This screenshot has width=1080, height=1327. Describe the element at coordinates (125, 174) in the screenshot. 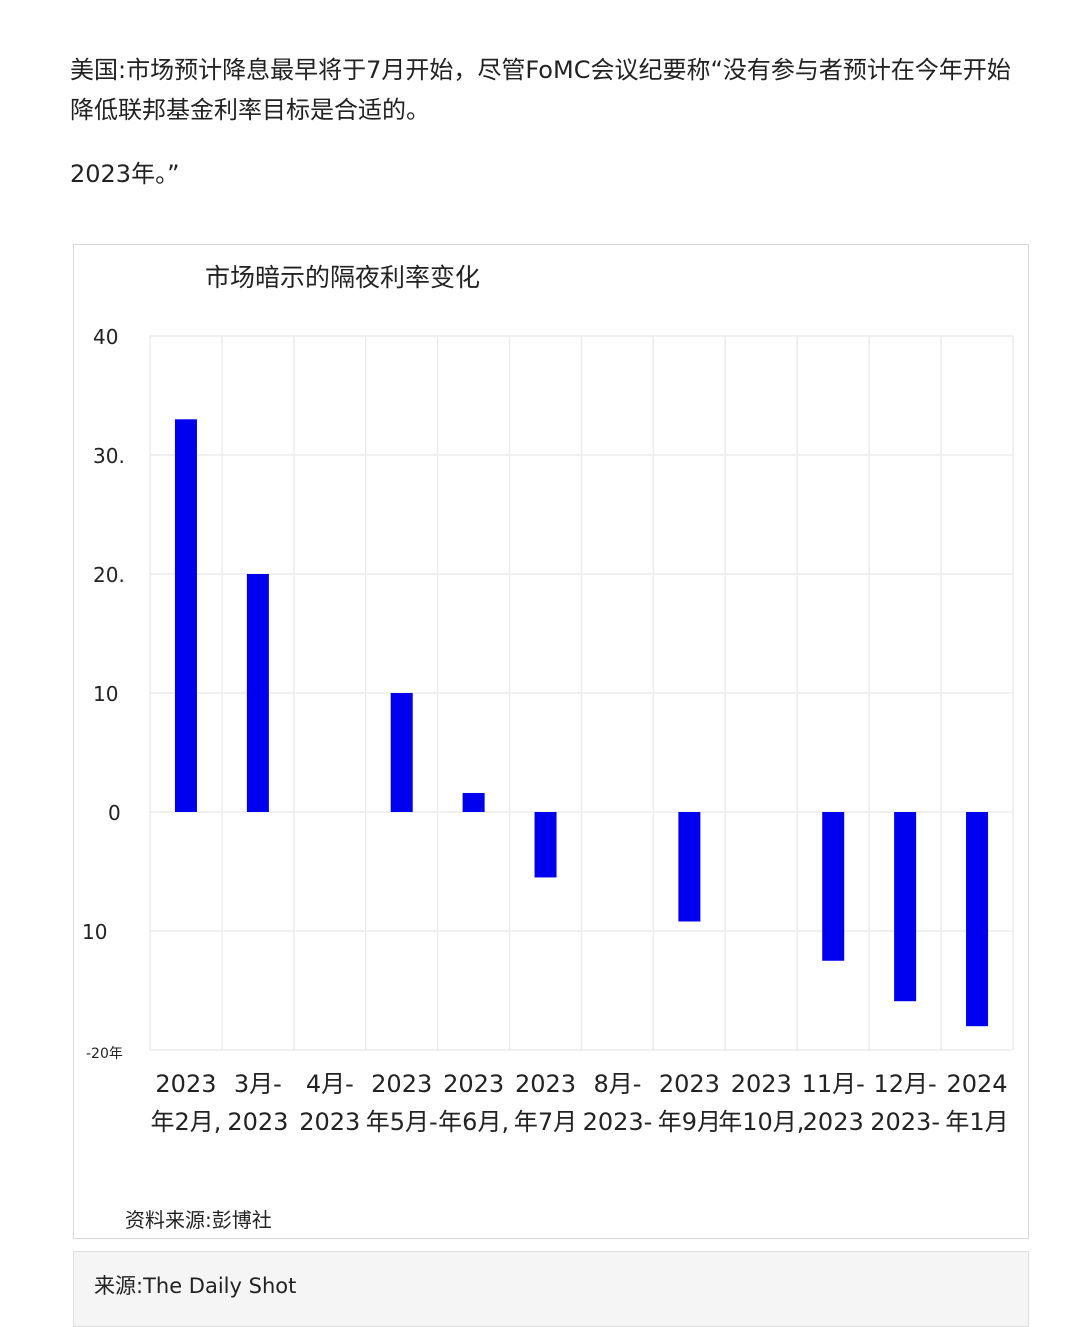

I see `article-paragraph: 2023年。”` at that location.